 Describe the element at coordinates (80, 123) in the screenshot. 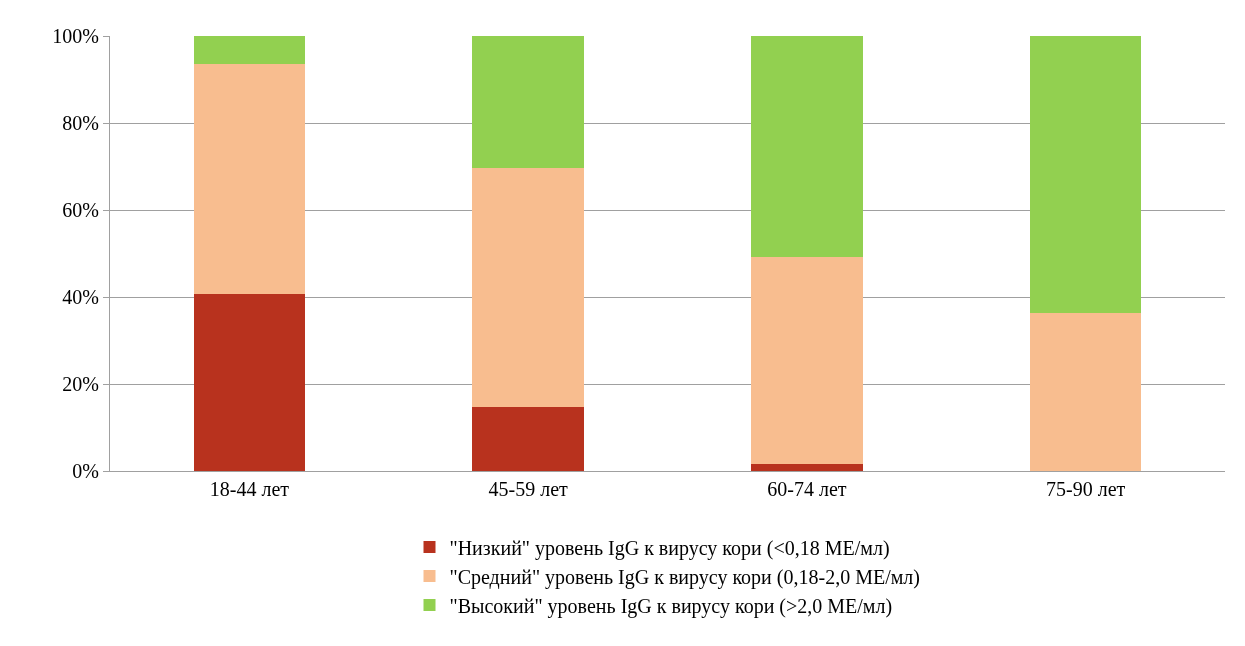

I see `y-tick-label: 80%` at that location.